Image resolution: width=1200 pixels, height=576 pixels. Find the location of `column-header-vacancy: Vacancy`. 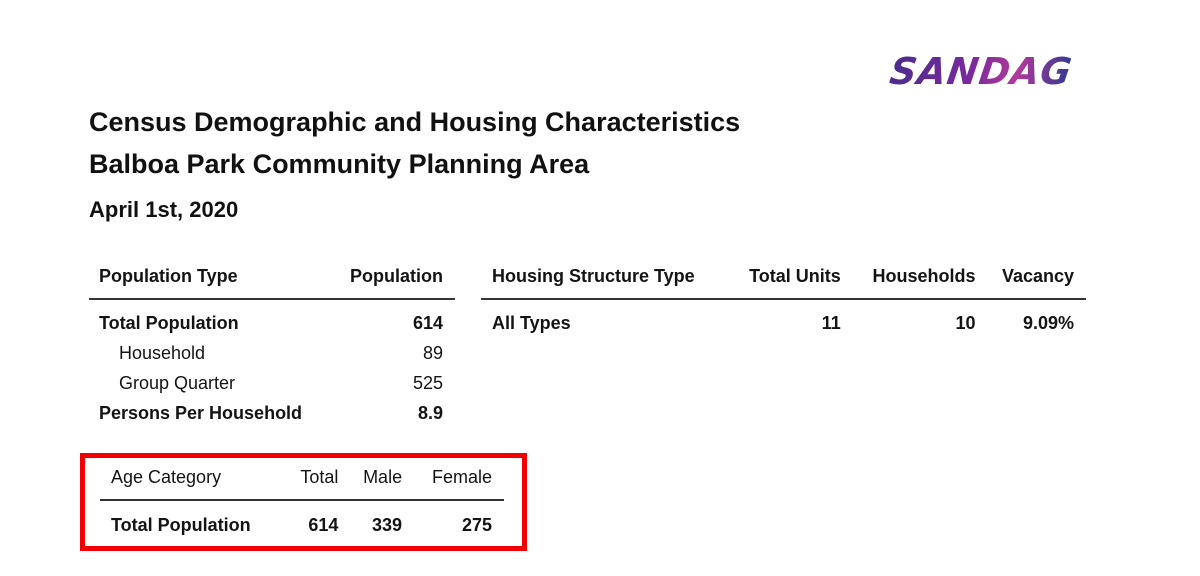

column-header-vacancy: Vacancy is located at coordinates (1036, 281).